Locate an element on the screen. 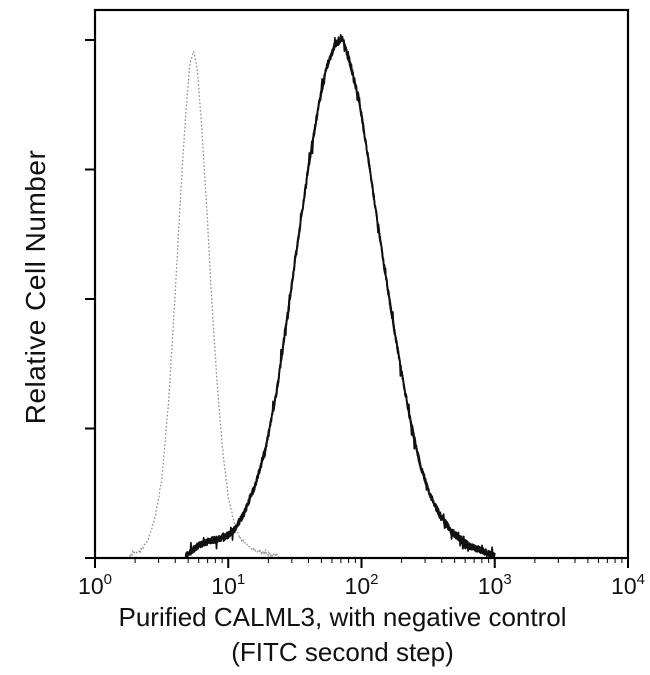 The image size is (650, 675). y-axis-label: Relative Cell Number is located at coordinates (35, 287).